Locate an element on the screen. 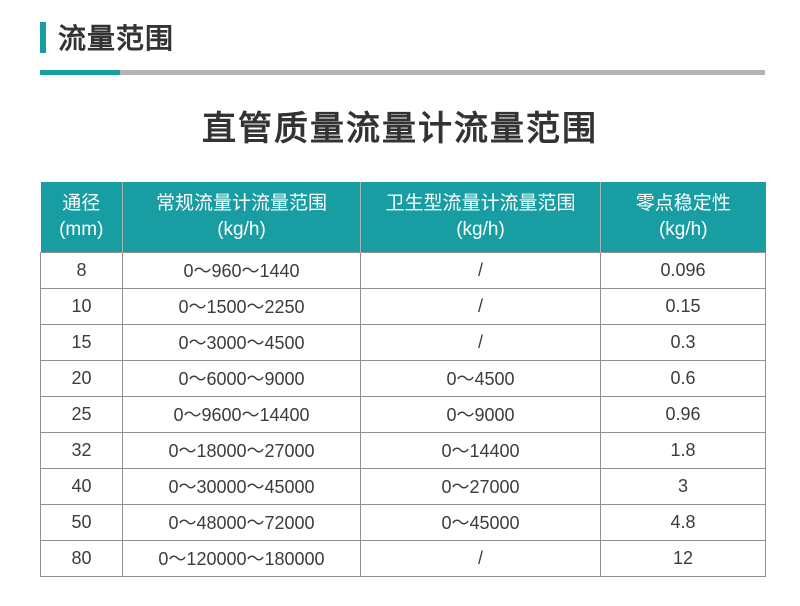 The image size is (800, 606). column-header-standard-range: 常规流量计流量范围 (kg/h) is located at coordinates (241, 217).